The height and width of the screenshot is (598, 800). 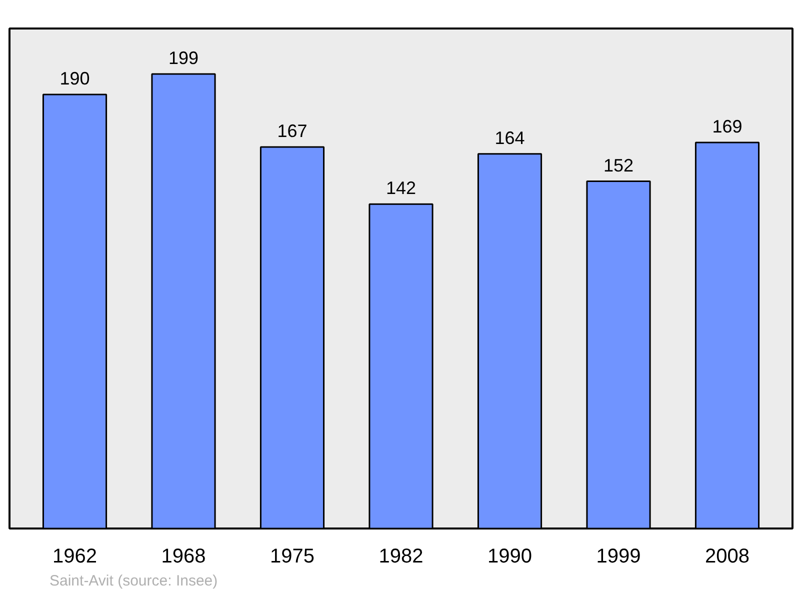 I want to click on data-label: 199, so click(x=183, y=58).